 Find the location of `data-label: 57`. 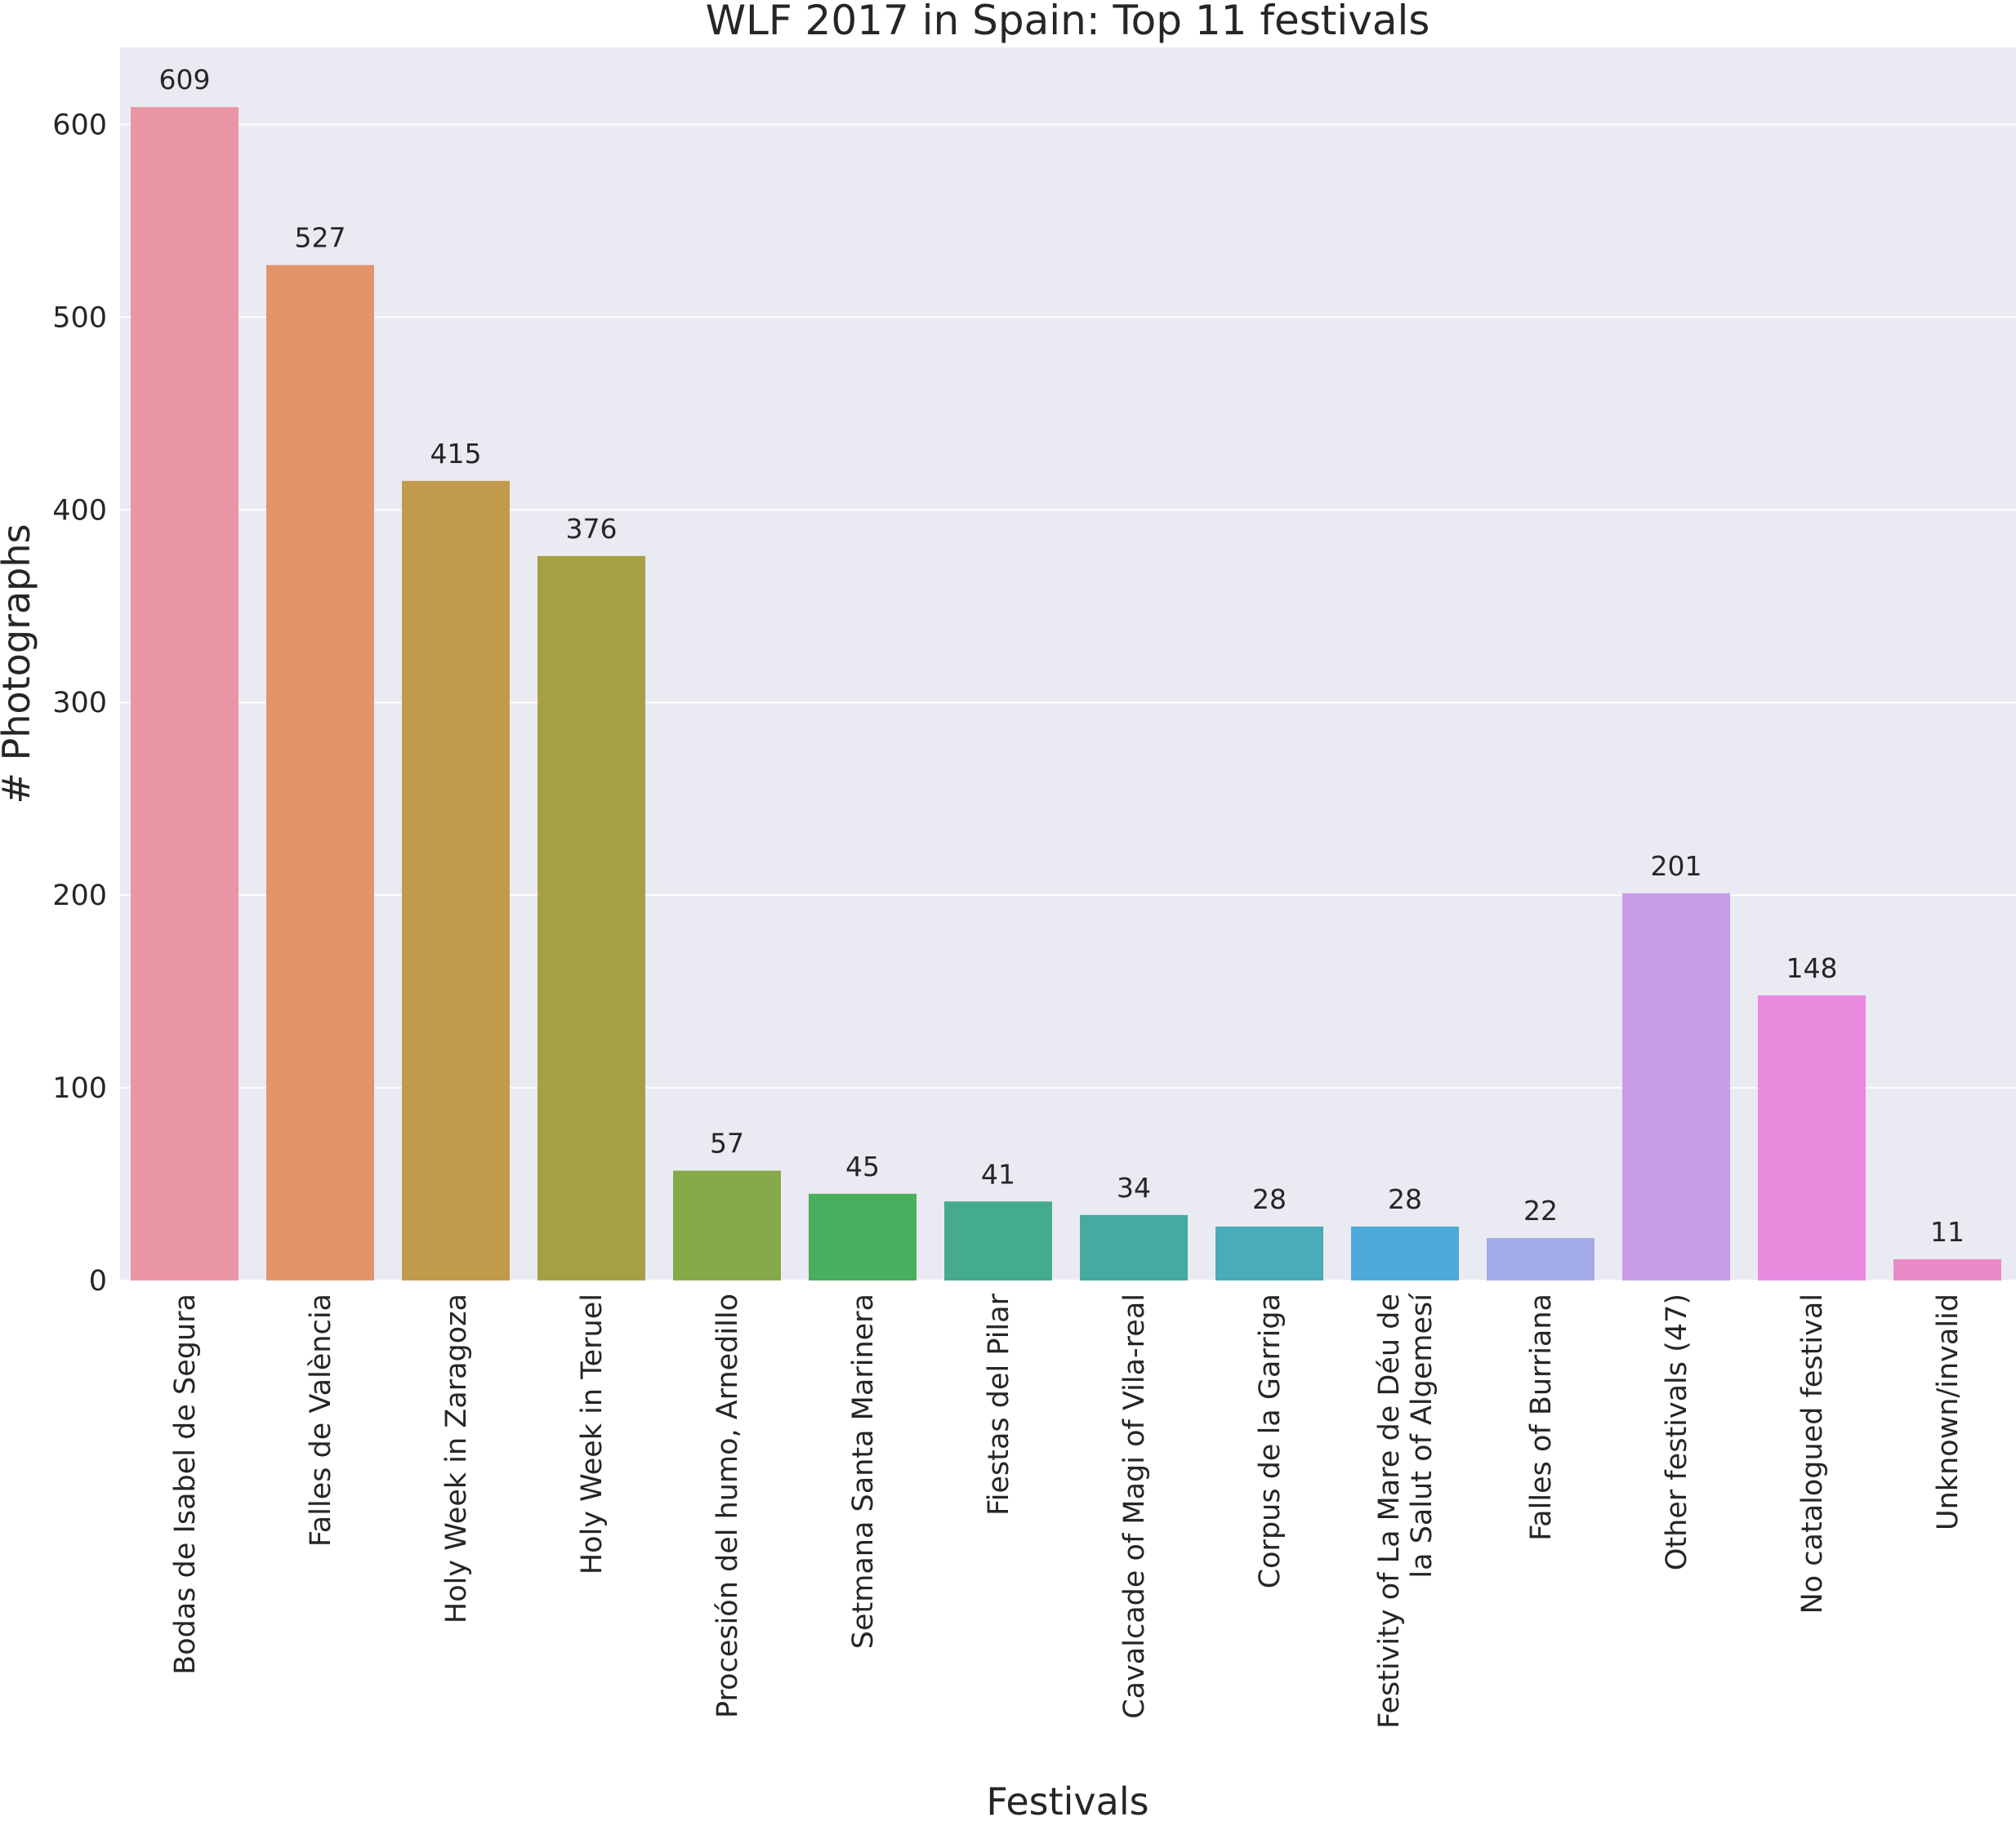

data-label: 57 is located at coordinates (727, 1144).